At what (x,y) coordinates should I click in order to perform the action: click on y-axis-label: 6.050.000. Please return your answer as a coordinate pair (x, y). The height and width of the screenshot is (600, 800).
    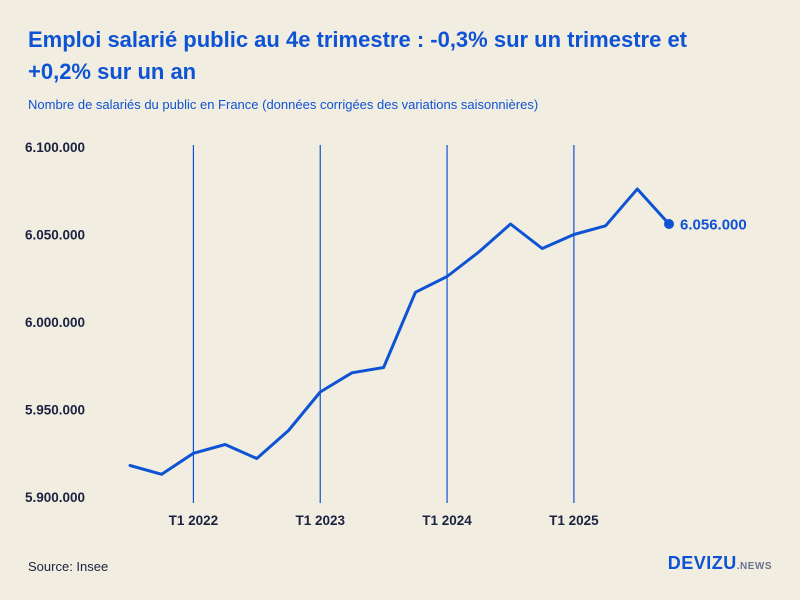
    Looking at the image, I should click on (55, 235).